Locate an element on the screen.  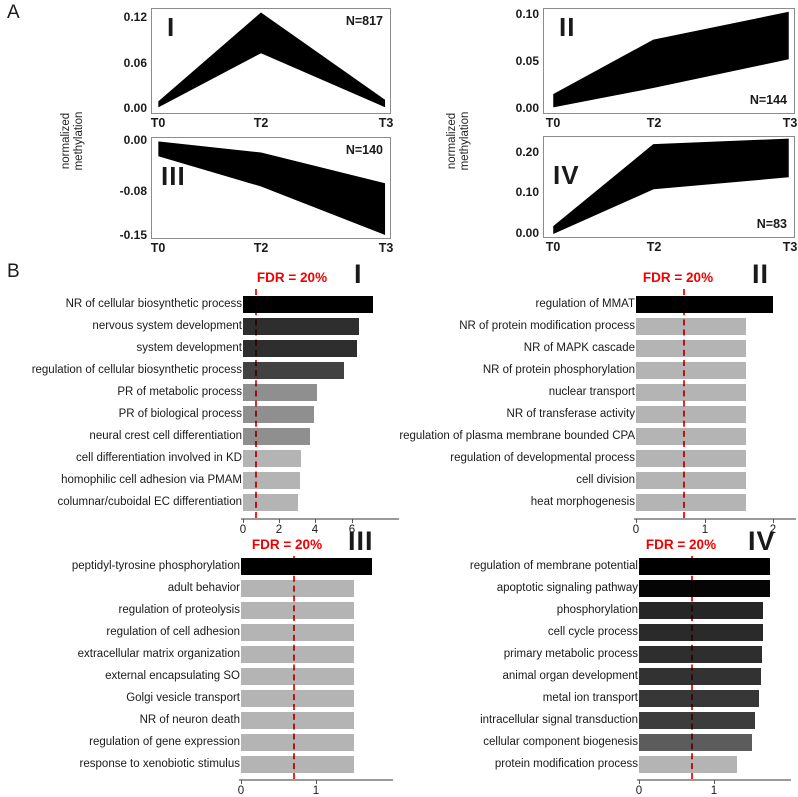
area-plot-IV is located at coordinates (669, 187).